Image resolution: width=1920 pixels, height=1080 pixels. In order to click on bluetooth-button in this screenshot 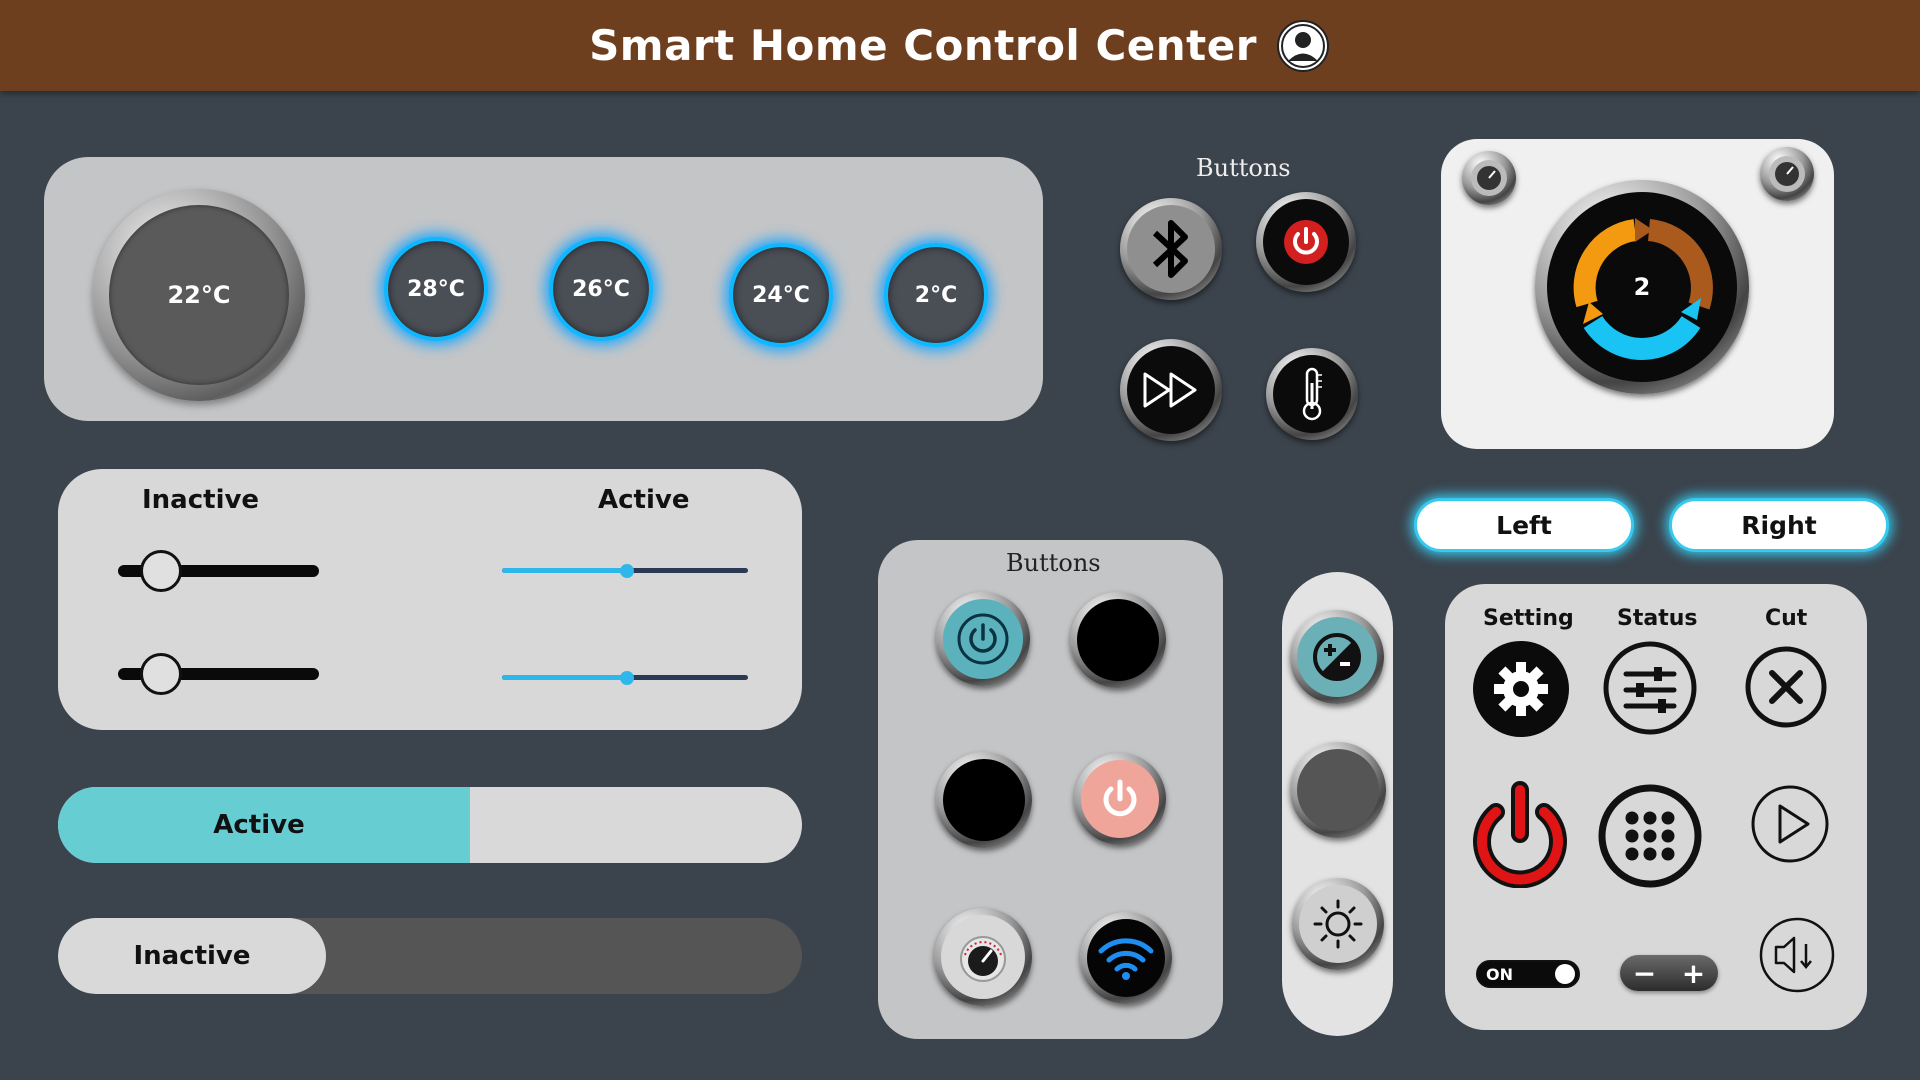, I will do `click(1171, 249)`.